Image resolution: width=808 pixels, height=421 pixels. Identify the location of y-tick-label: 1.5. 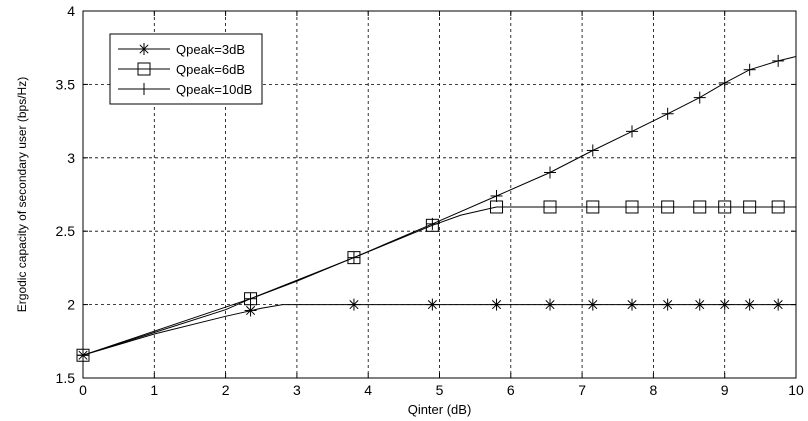
(66, 378).